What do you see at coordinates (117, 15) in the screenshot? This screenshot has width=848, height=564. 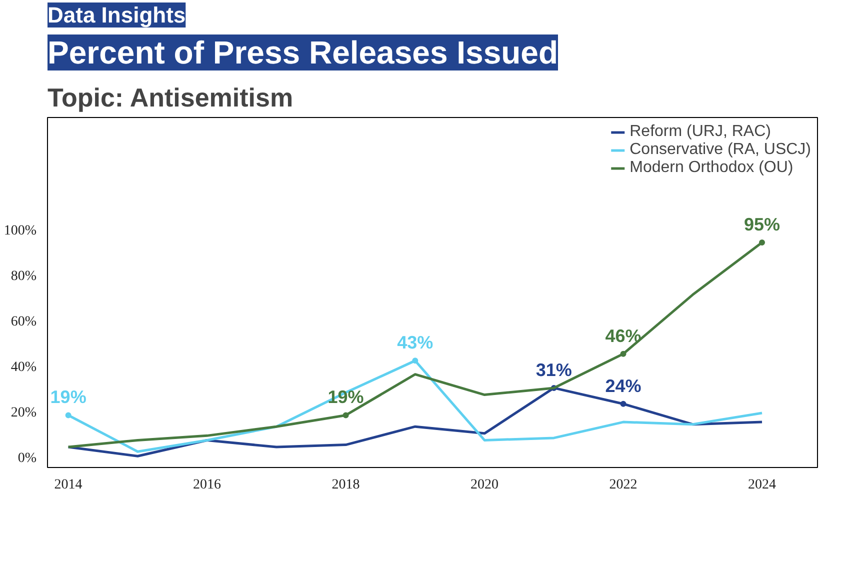 I see `text: Data Insights` at bounding box center [117, 15].